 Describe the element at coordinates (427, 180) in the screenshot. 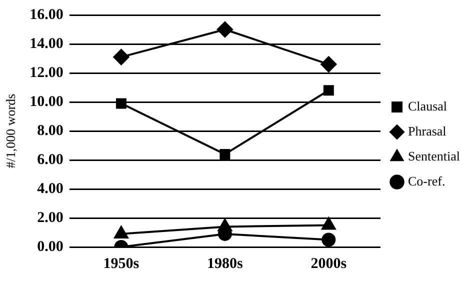

I see `legend-label: Co-ref.` at that location.